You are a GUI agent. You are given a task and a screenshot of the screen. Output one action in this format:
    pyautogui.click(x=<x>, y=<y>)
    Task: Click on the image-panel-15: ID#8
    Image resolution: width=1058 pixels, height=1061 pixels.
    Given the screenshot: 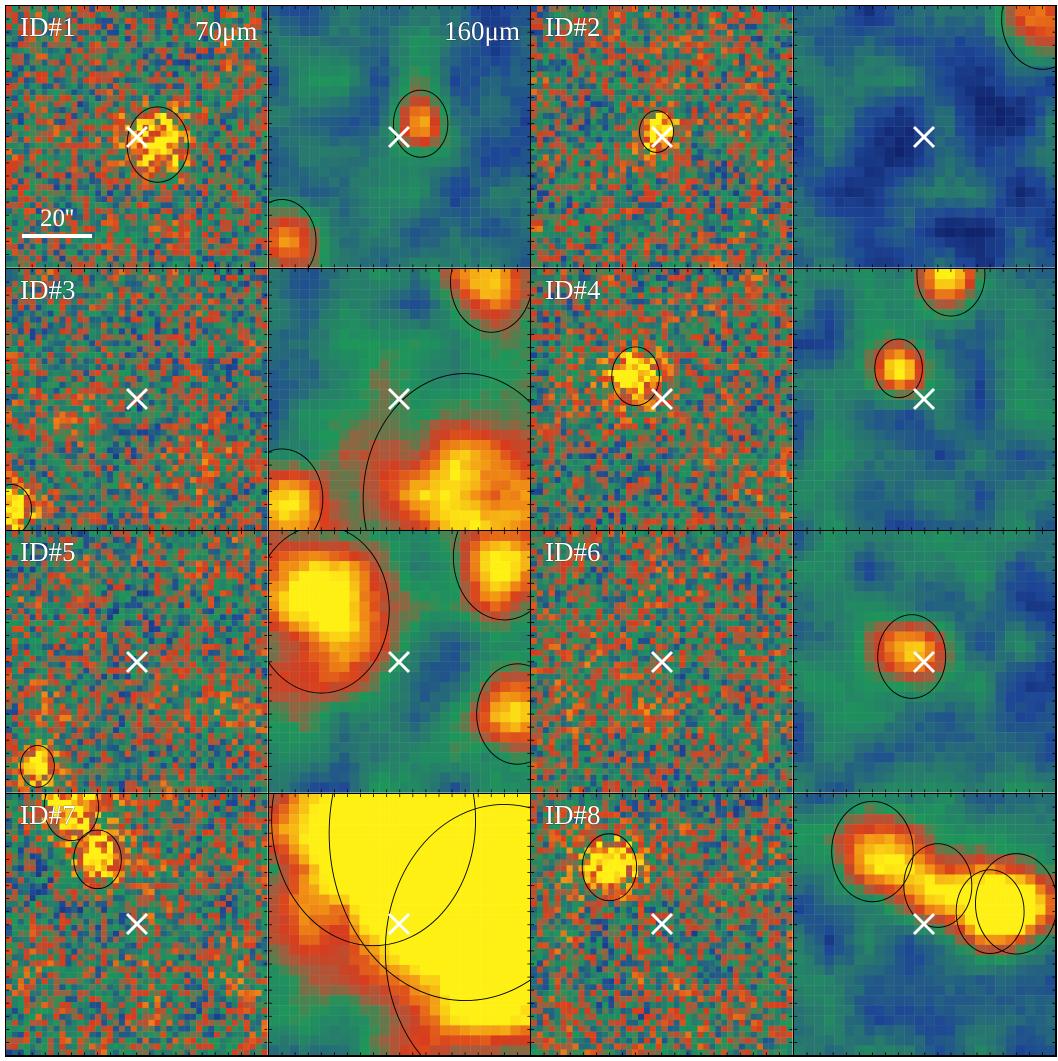 What is the action you would take?
    pyautogui.click(x=662, y=924)
    